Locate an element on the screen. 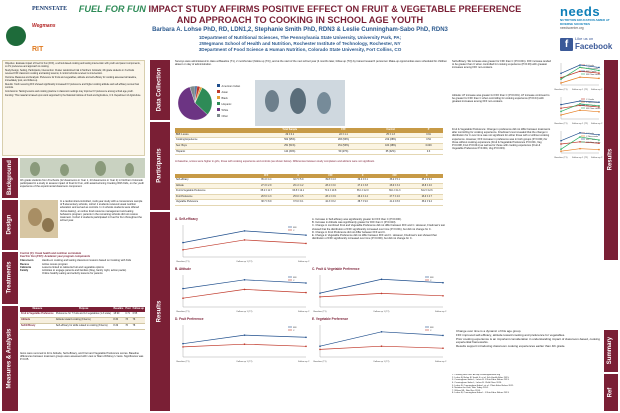  section-ref: Ref is located at coordinates (611, 392).